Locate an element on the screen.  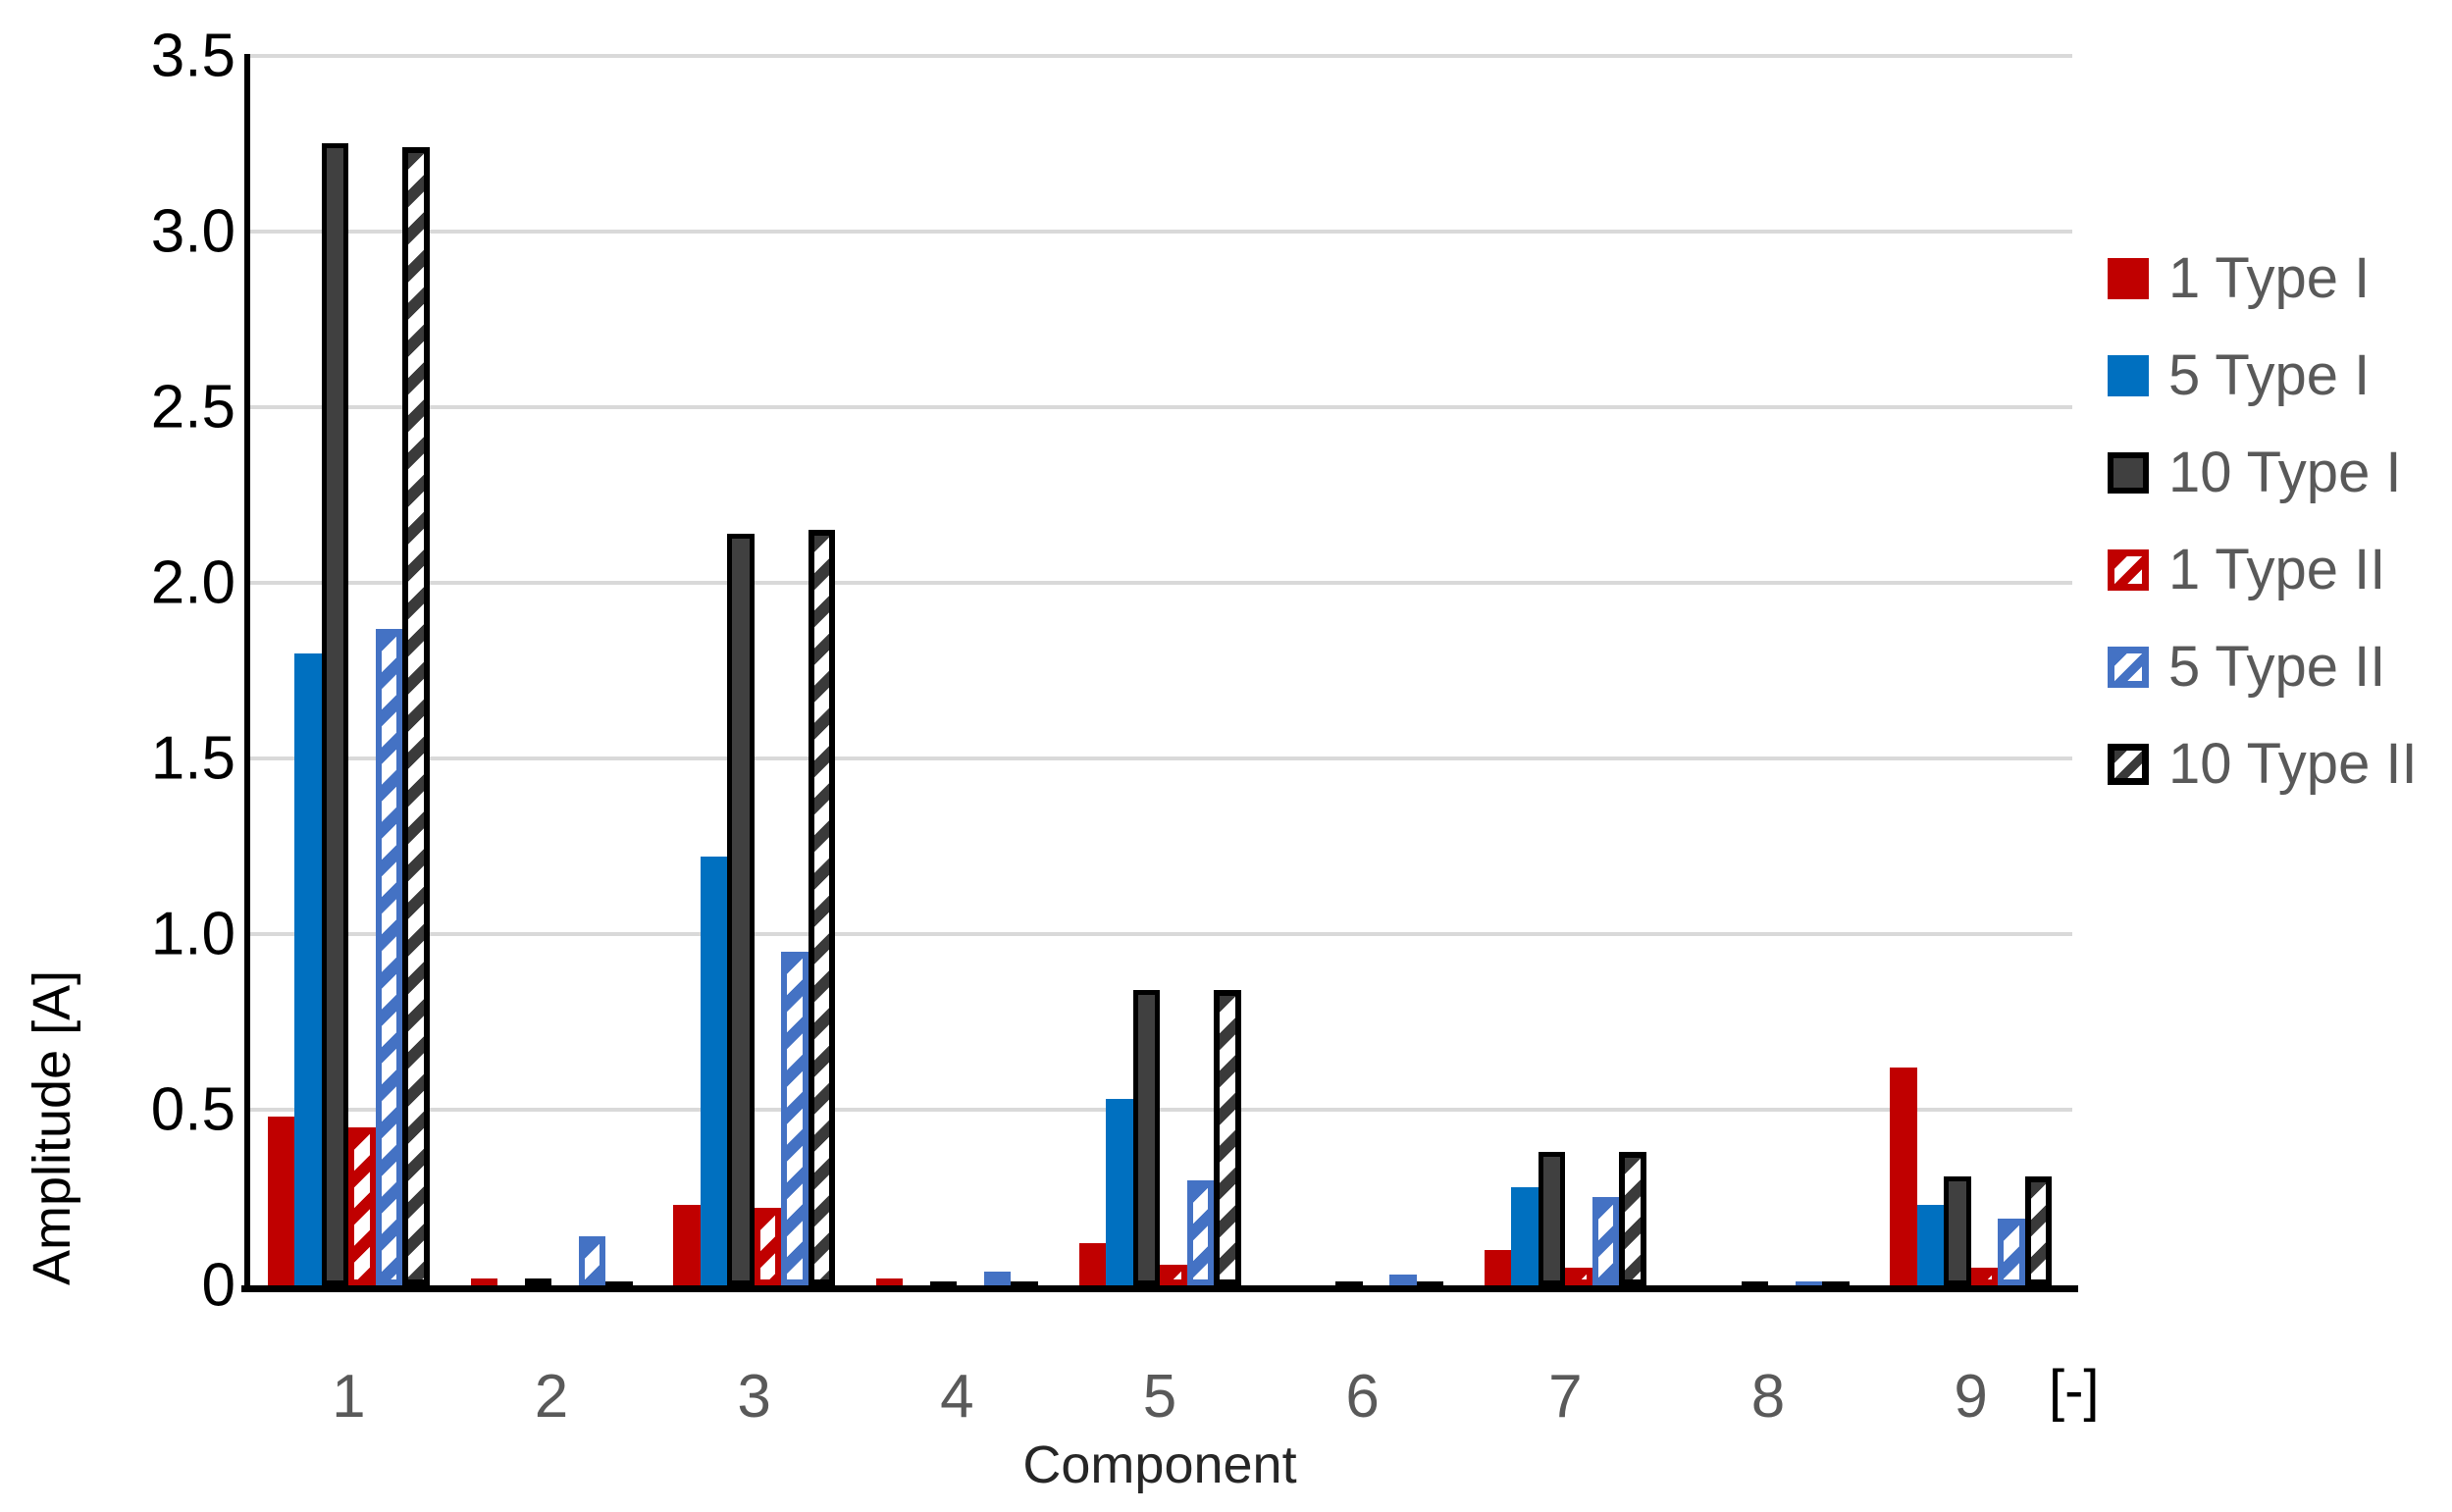
legend-label: 5 Type II is located at coordinates (2277, 667).